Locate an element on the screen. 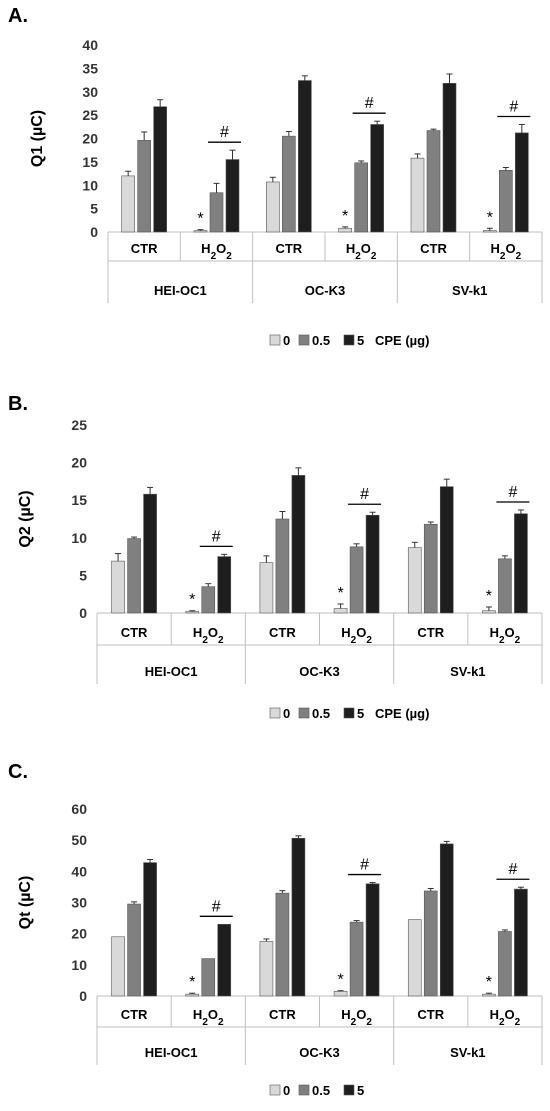 This screenshot has width=550, height=1111. legend: 0 0.5 5 is located at coordinates (316, 1090).